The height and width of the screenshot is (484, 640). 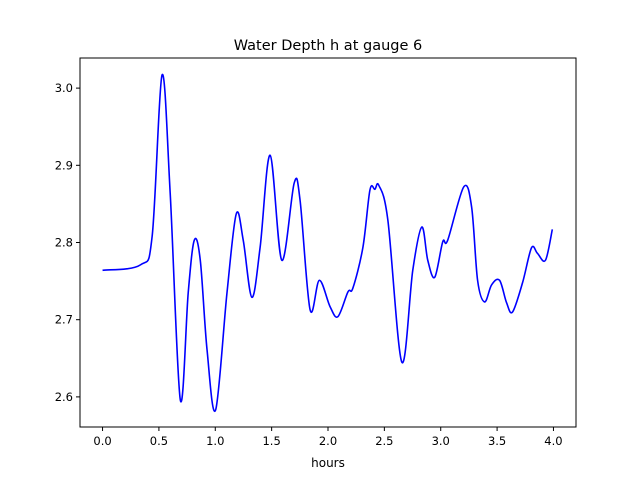 What do you see at coordinates (215, 441) in the screenshot?
I see `x-tick-label: 1.0` at bounding box center [215, 441].